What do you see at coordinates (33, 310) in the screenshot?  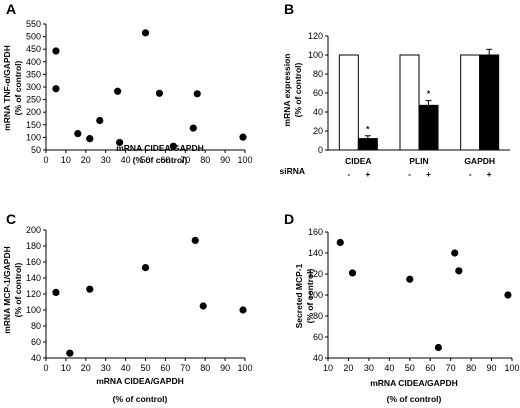 I see `panel-c-y-tick-label: 100` at bounding box center [33, 310].